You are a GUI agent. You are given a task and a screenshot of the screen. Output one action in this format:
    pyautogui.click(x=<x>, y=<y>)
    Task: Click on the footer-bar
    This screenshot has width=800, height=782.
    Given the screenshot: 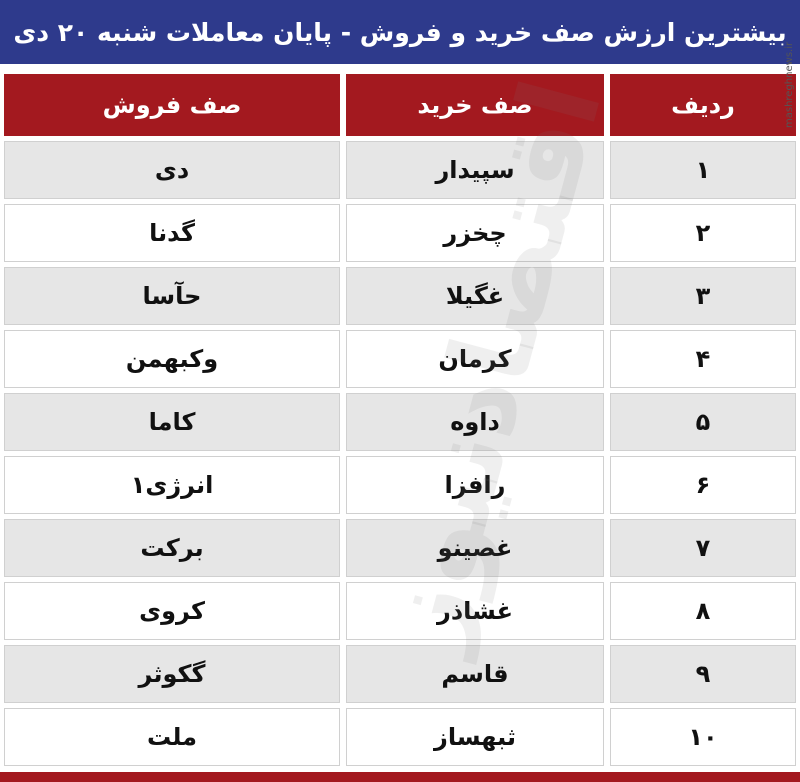 What is the action you would take?
    pyautogui.click(x=400, y=777)
    